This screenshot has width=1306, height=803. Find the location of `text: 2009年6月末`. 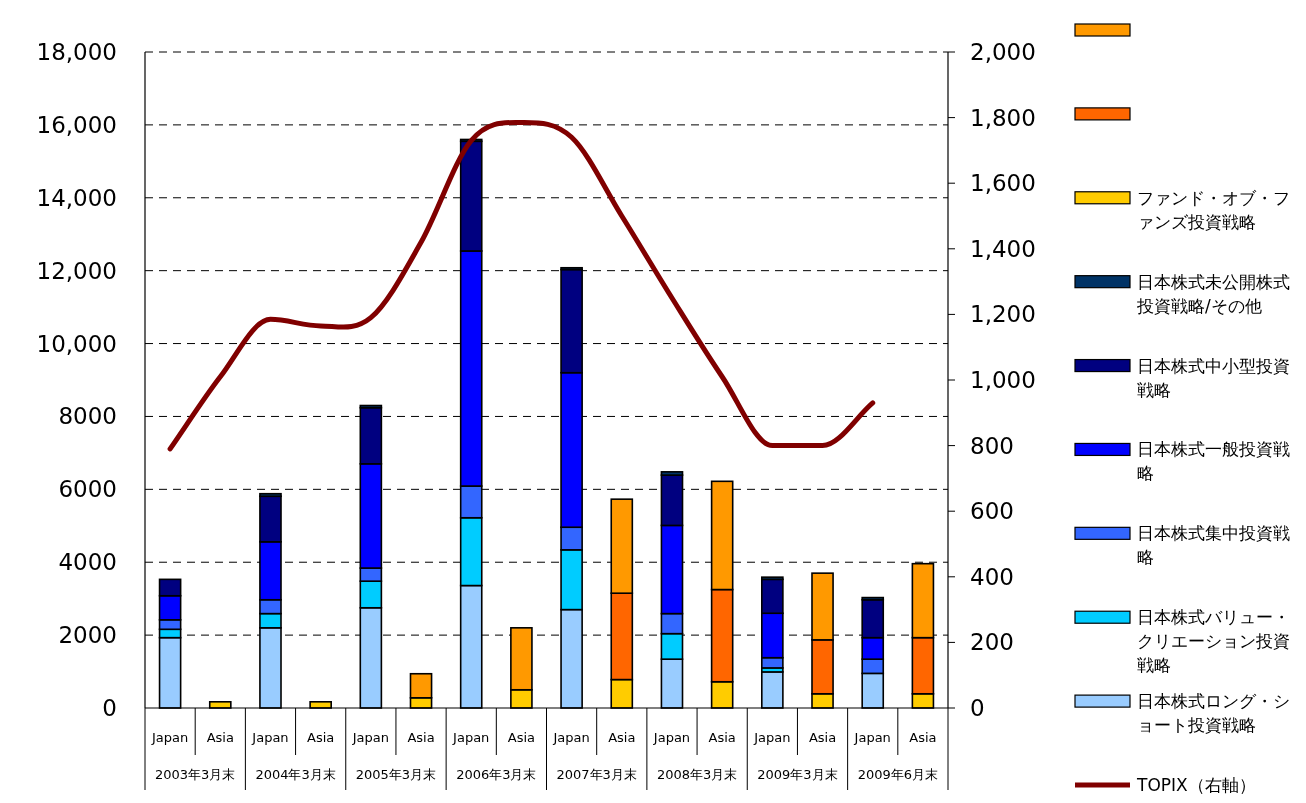

text: 2009年6月末 is located at coordinates (897, 774).